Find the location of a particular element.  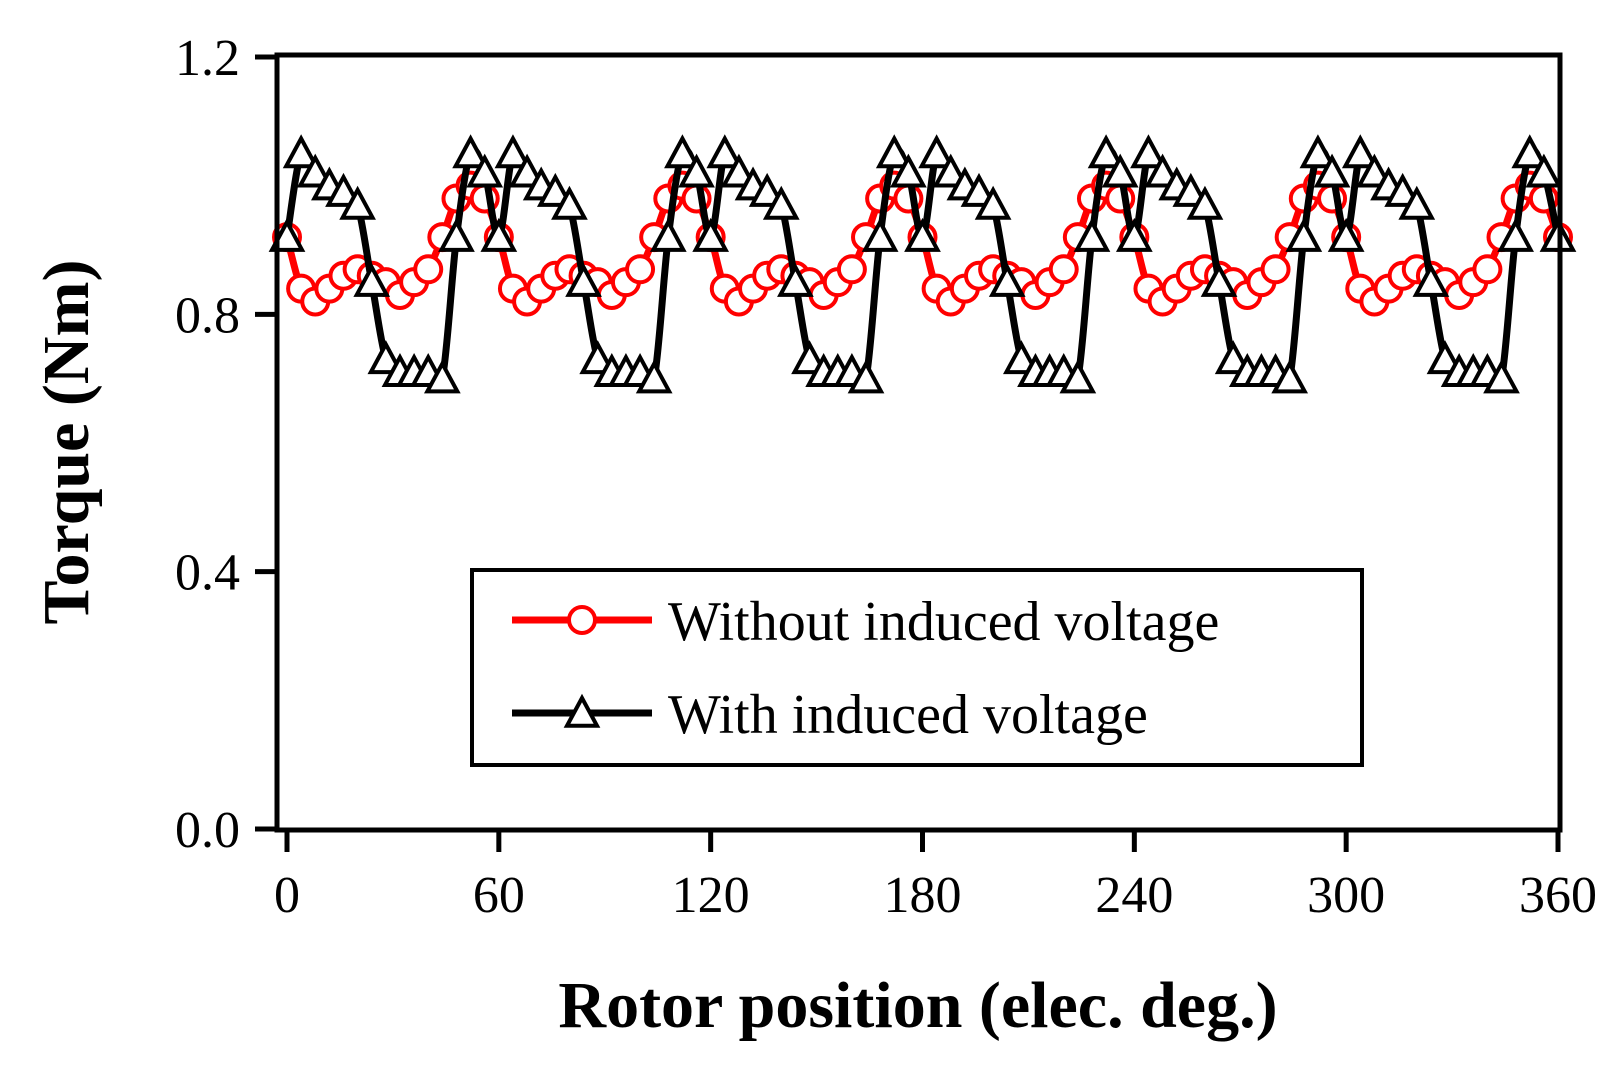

legend-swatch-with-induced-voltage is located at coordinates (582, 710).